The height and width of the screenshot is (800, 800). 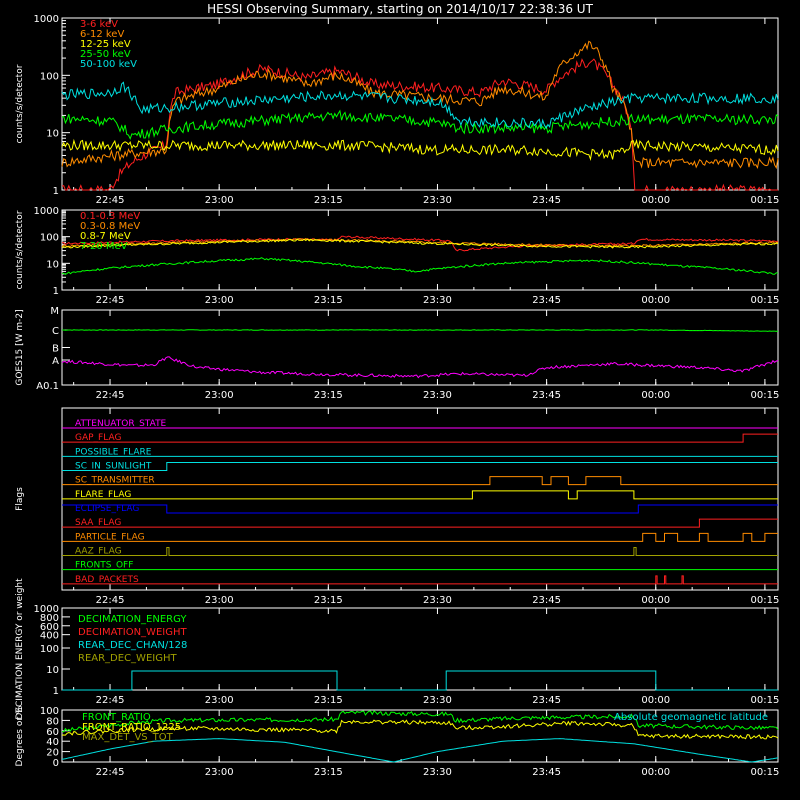 I want to click on flag-label: AAZ_FLAG, so click(x=98, y=552).